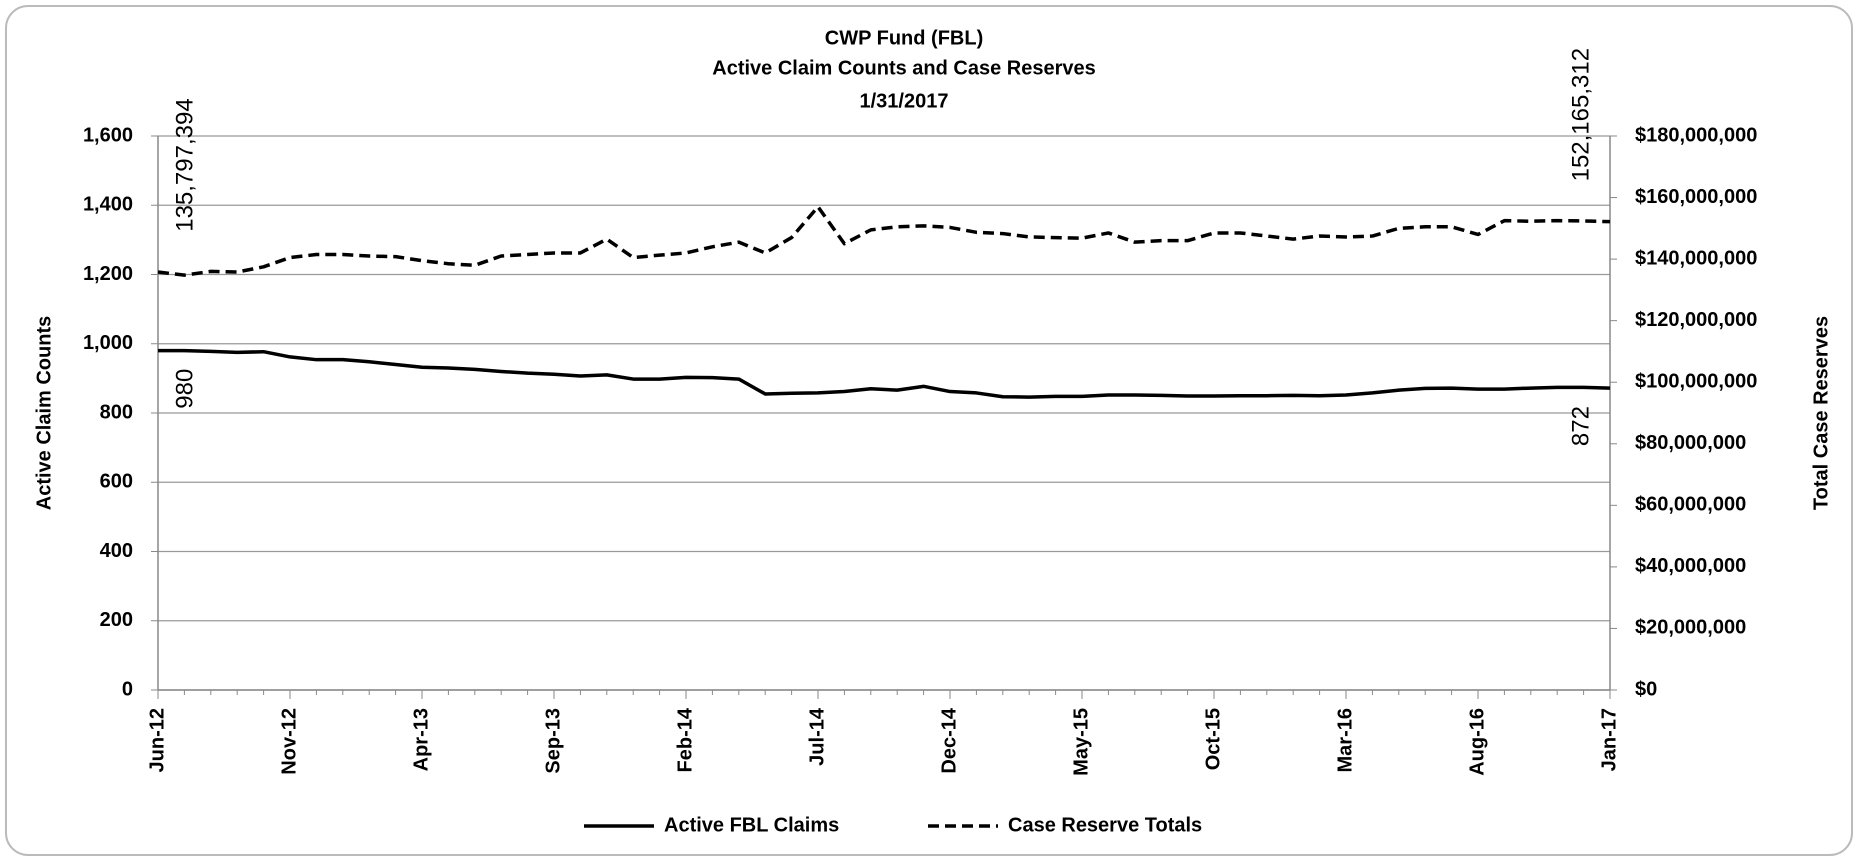  What do you see at coordinates (157, 740) in the screenshot?
I see `x-tick-label: Jun-12` at bounding box center [157, 740].